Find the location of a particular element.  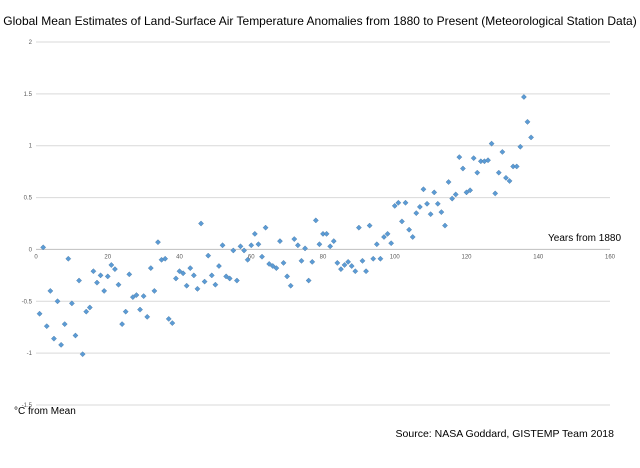

x-tick-label: 20 is located at coordinates (107, 257).